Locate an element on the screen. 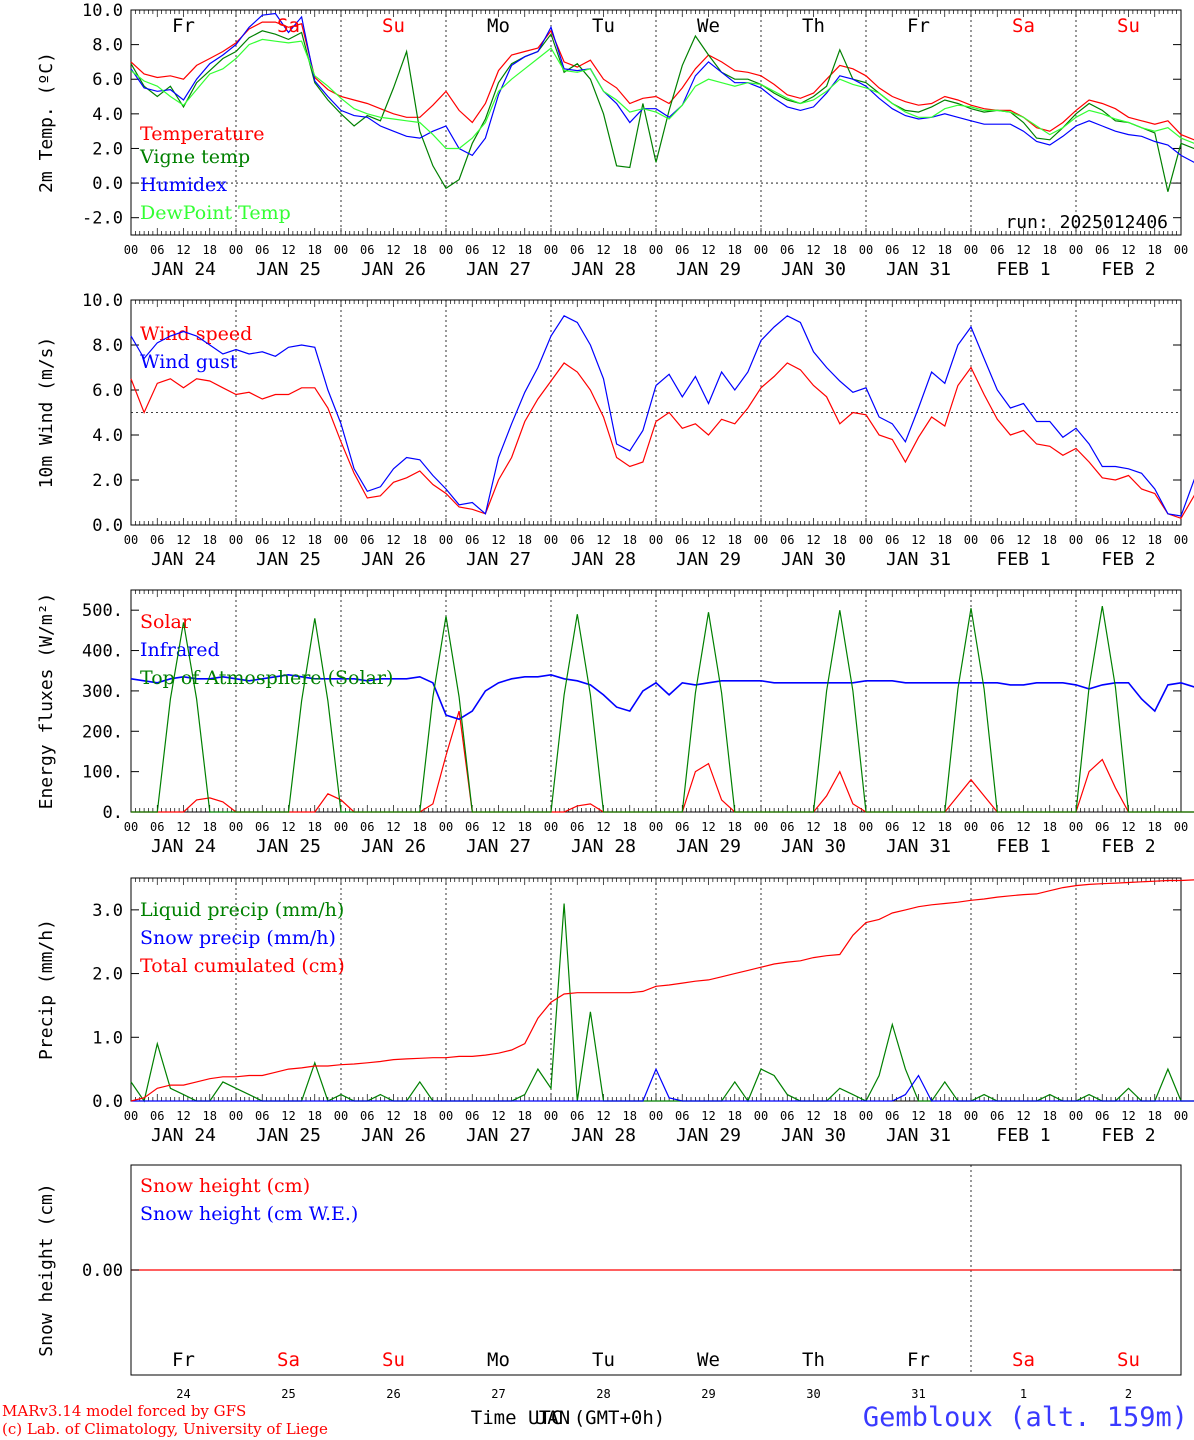  station-name: Gembloux (alt. 159m) is located at coordinates (1025, 1417).